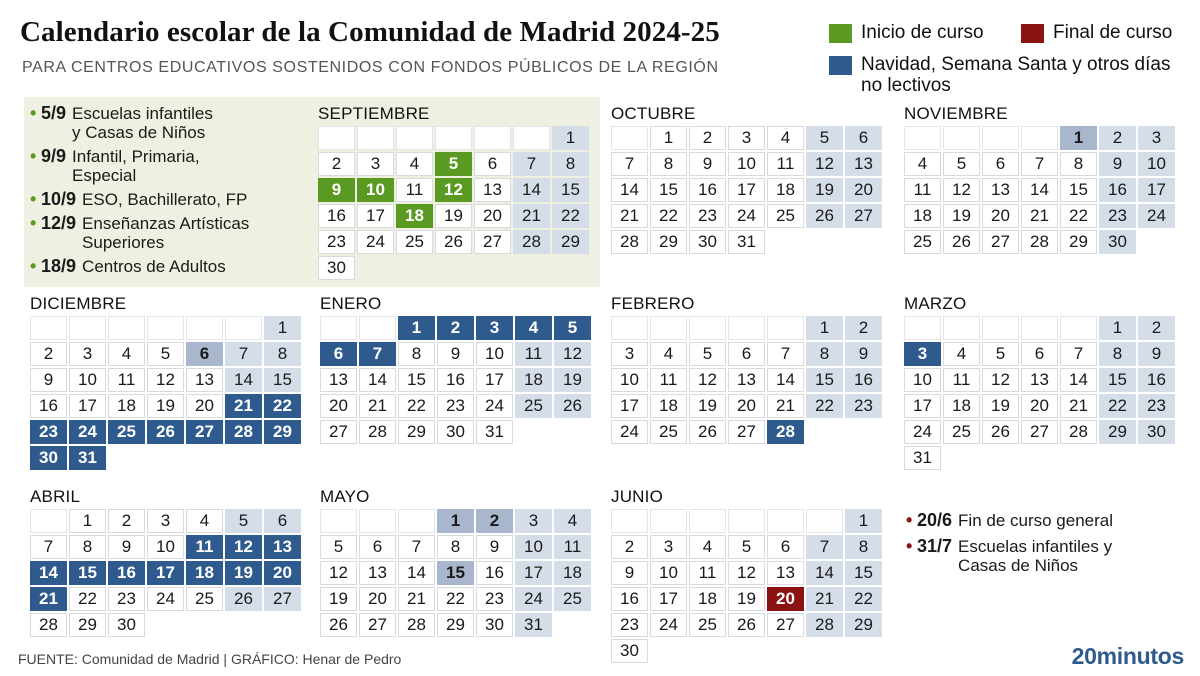 Image resolution: width=1200 pixels, height=676 pixels. I want to click on month-name: OCTUBRE, so click(653, 113).